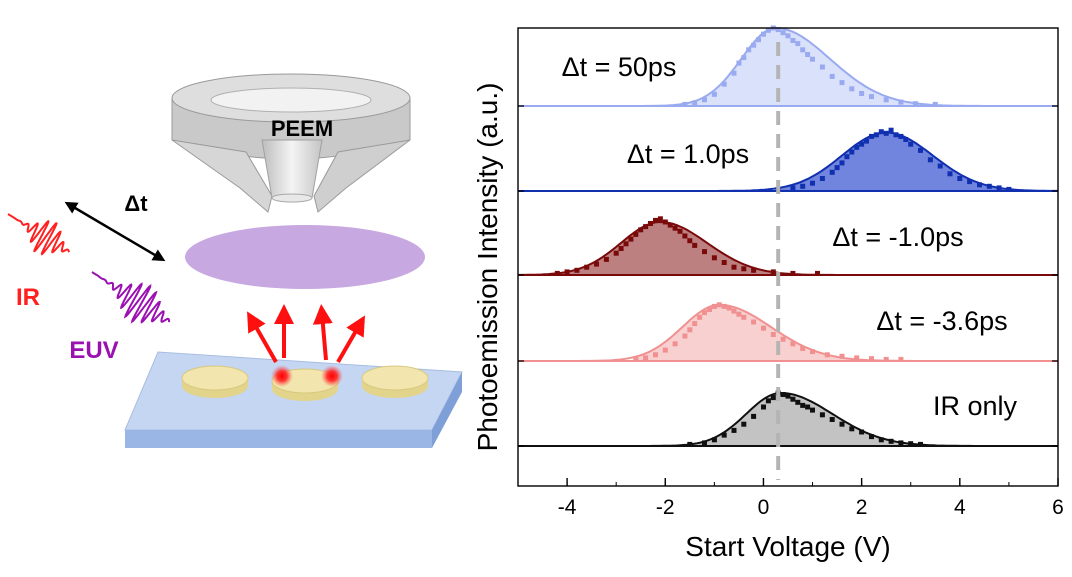 The height and width of the screenshot is (577, 1072). I want to click on series-label: Δt = 1.0ps, so click(688, 154).